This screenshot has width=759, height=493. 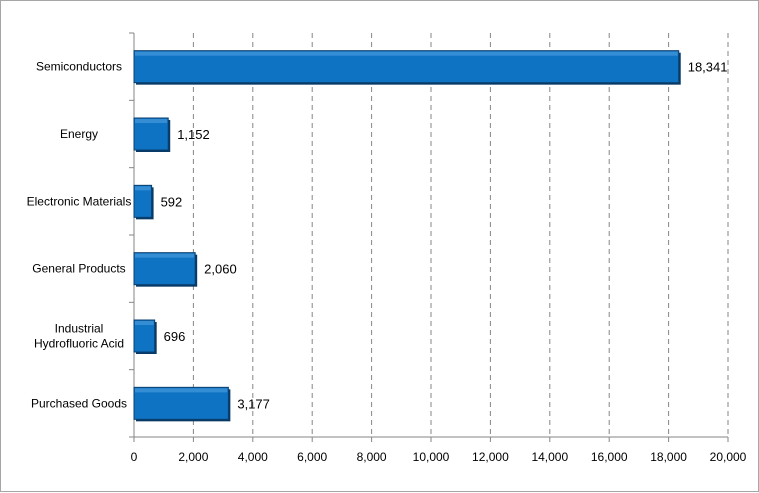 I want to click on x-tick-label: 2,000, so click(x=193, y=457).